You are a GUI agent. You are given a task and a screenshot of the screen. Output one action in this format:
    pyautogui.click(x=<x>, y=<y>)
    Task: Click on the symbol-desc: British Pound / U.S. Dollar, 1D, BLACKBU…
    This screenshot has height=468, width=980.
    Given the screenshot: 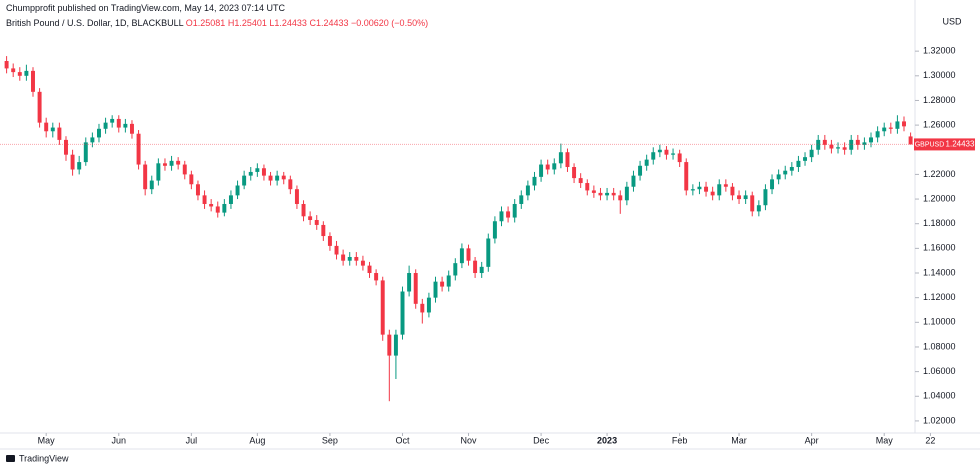 What is the action you would take?
    pyautogui.click(x=95, y=23)
    